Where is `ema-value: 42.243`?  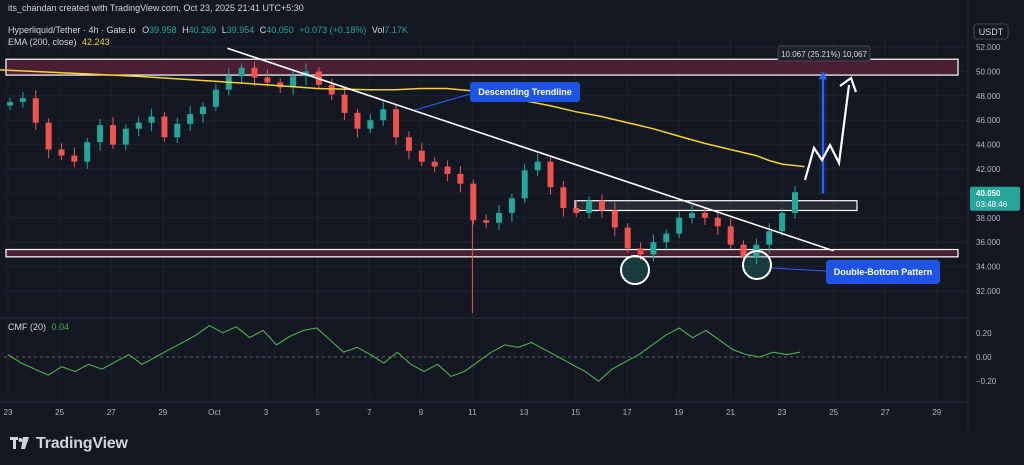 ema-value: 42.243 is located at coordinates (96, 42).